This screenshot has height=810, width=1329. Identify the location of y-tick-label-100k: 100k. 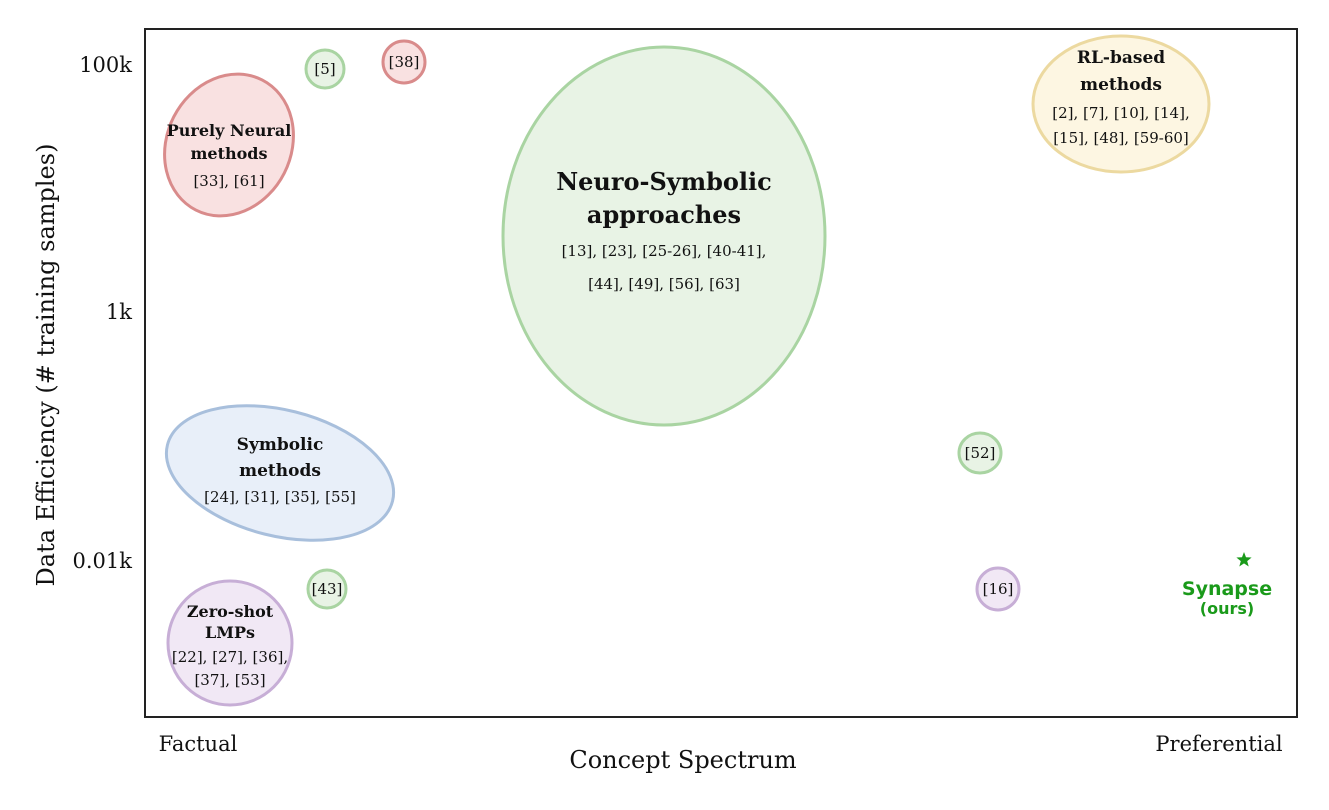
(105, 65).